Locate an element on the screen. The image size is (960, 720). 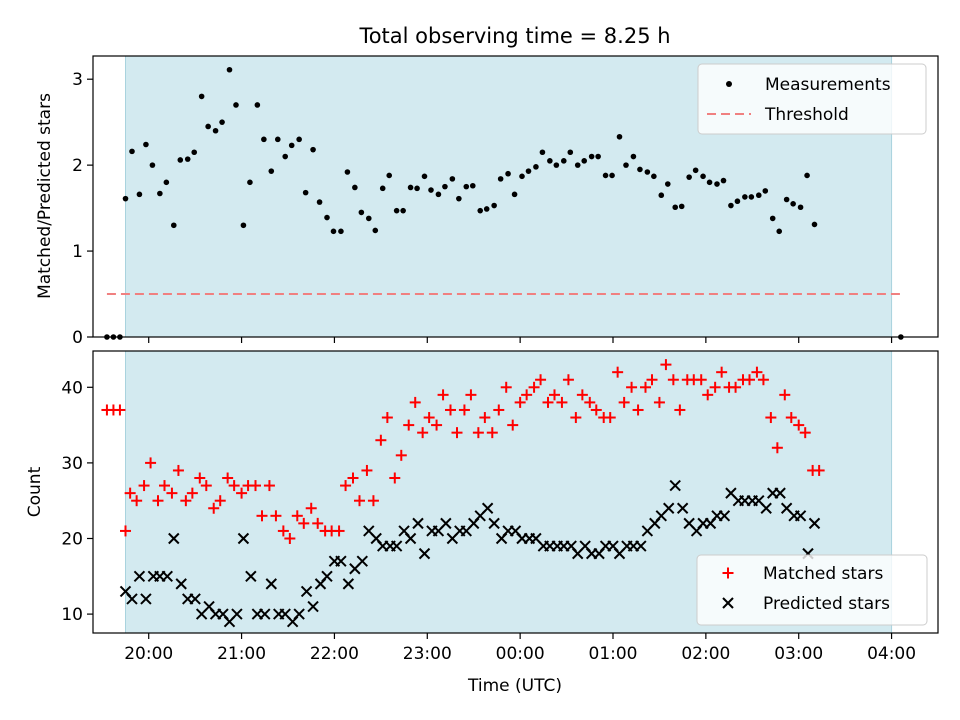
x-tick-label: 02:00 is located at coordinates (705, 654).